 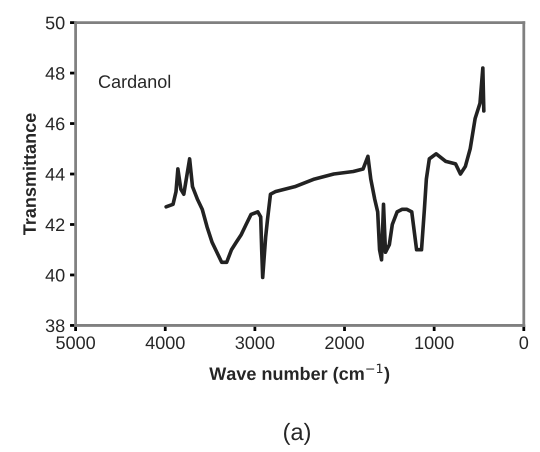 What do you see at coordinates (434, 343) in the screenshot?
I see `x-tick-label: 1000` at bounding box center [434, 343].